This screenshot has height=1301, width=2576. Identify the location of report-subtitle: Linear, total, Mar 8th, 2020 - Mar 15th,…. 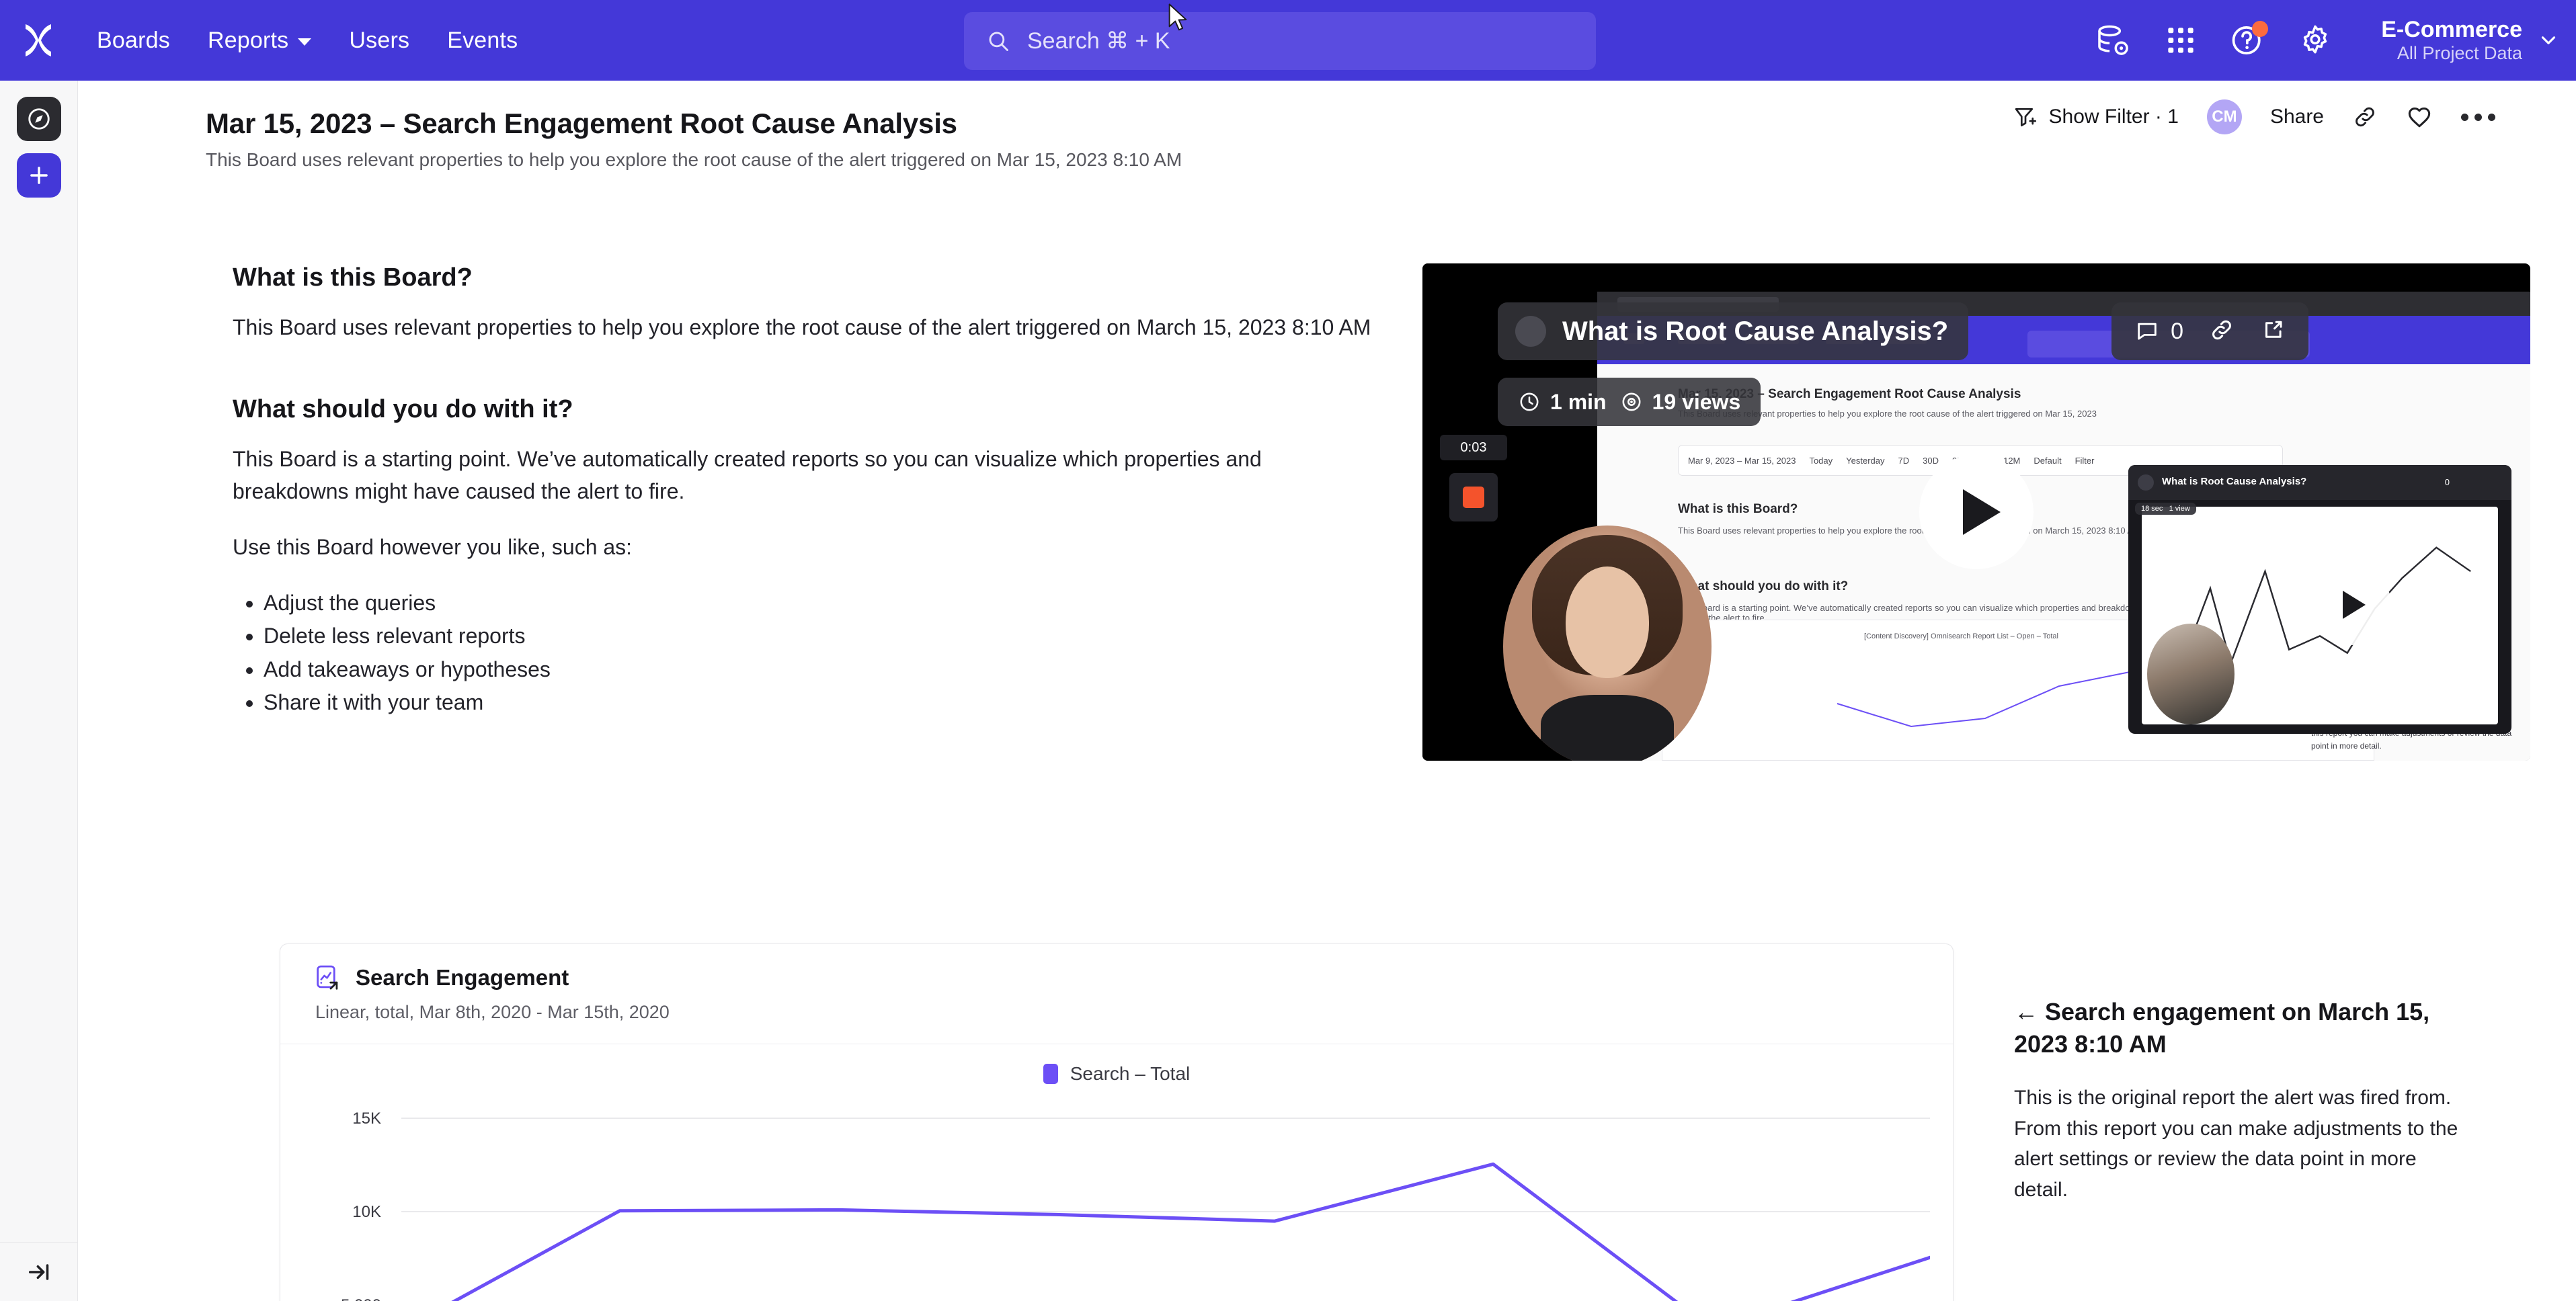
(492, 1012).